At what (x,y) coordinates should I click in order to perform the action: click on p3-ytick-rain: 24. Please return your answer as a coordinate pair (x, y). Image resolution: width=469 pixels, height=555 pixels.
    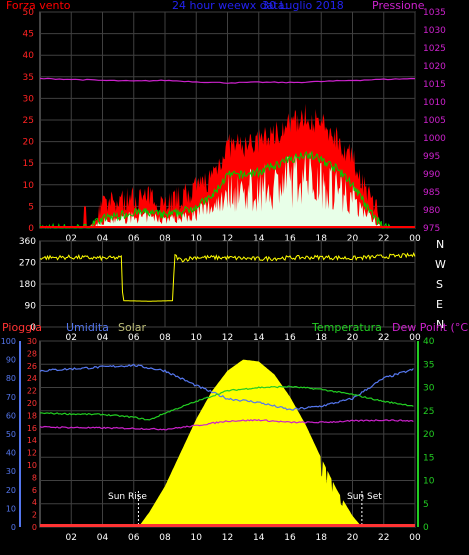
    Looking at the image, I should click on (32, 378).